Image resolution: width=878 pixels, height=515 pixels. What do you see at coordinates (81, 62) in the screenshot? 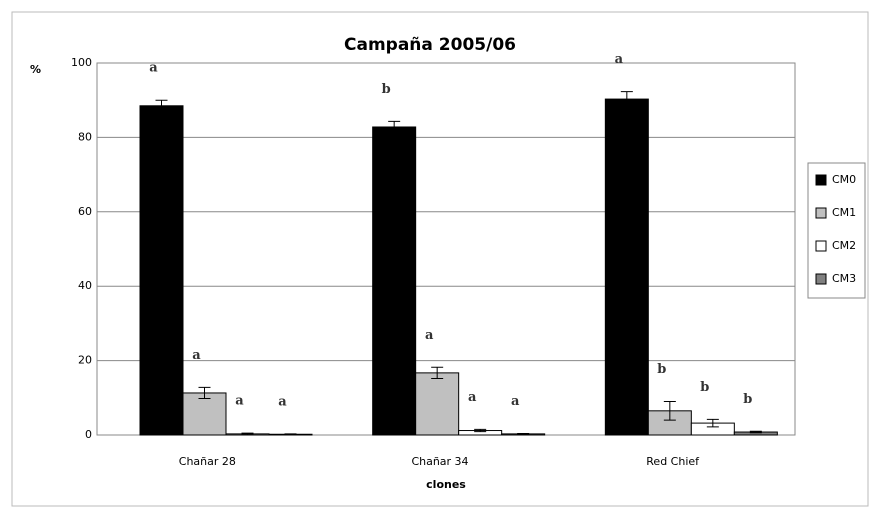
I see `y-tick-label: 100` at bounding box center [81, 62].